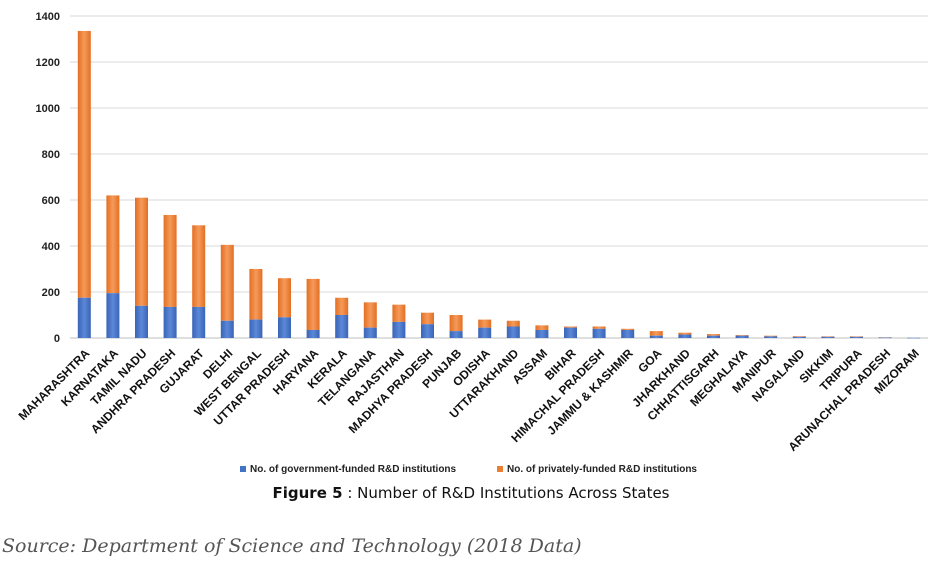 This screenshot has height=565, width=942. I want to click on y-tick-label: 800, so click(51, 155).